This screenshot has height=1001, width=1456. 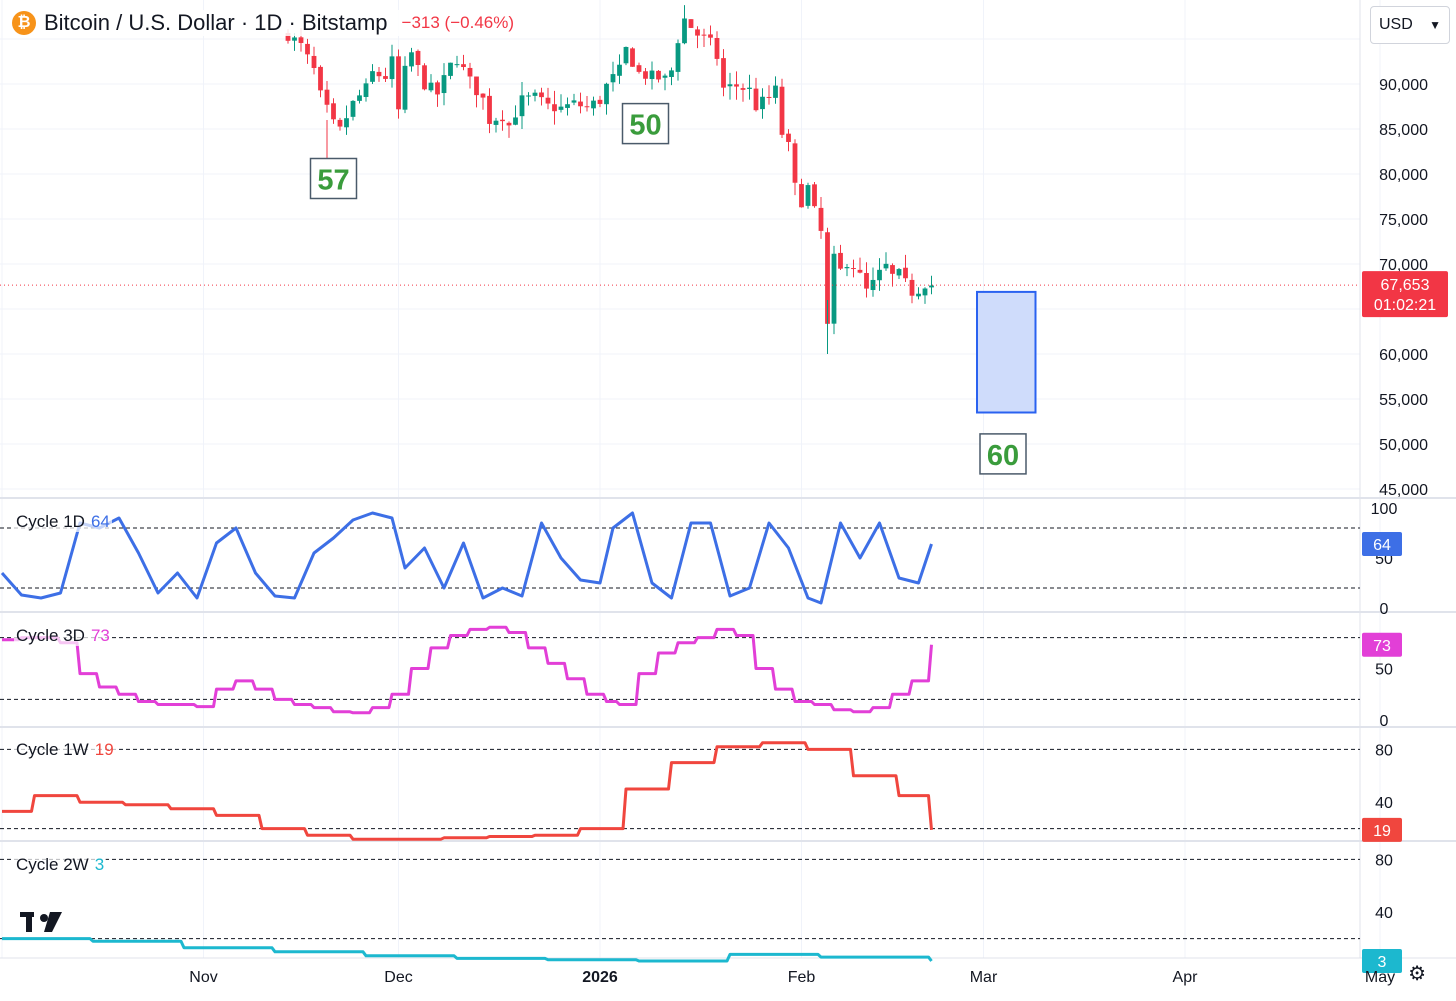 I want to click on gear-icon: ⚙, so click(x=1417, y=974).